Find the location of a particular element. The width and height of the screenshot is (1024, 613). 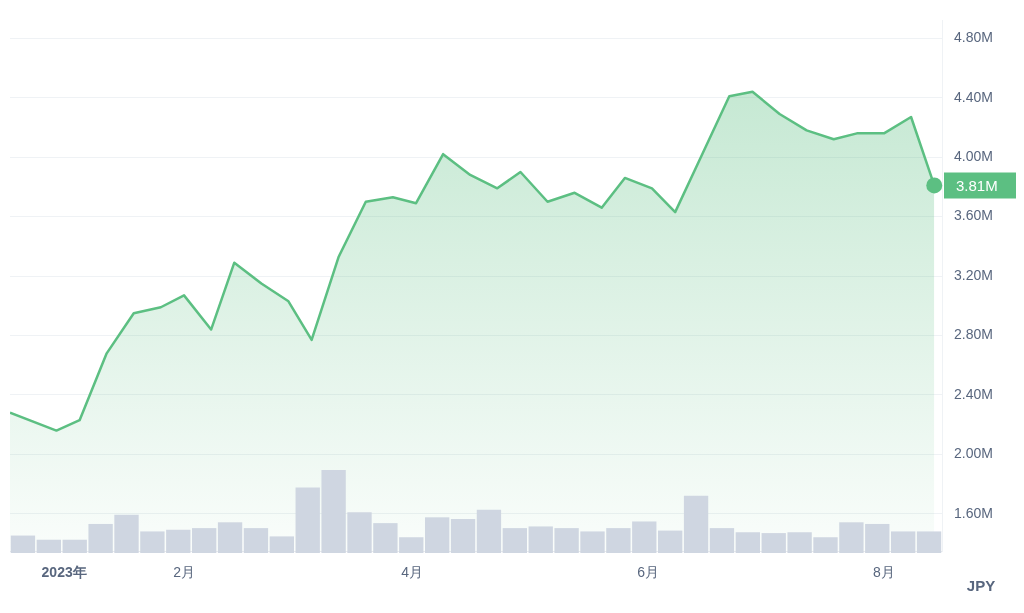

y-tick-label: 4.80M is located at coordinates (973, 37).